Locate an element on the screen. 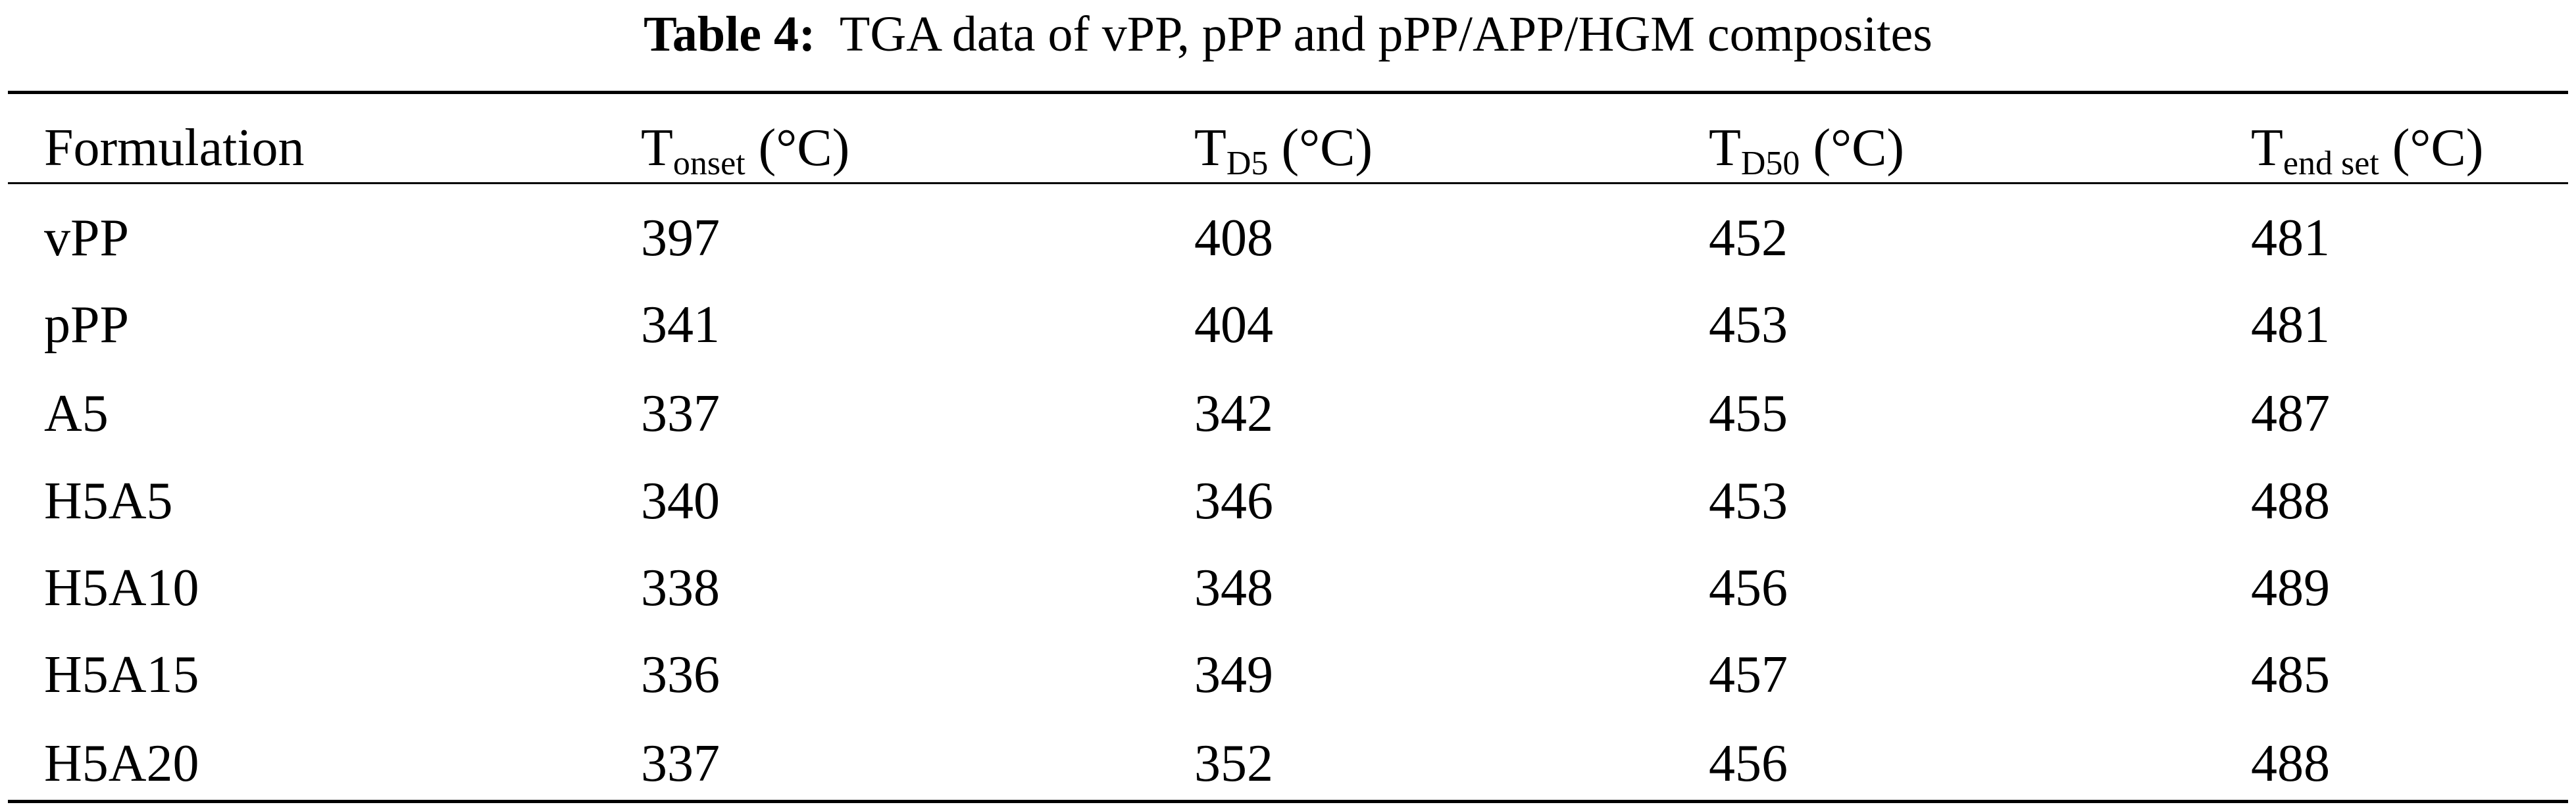 Image resolution: width=2576 pixels, height=811 pixels. table-cell: 457 is located at coordinates (1748, 675).